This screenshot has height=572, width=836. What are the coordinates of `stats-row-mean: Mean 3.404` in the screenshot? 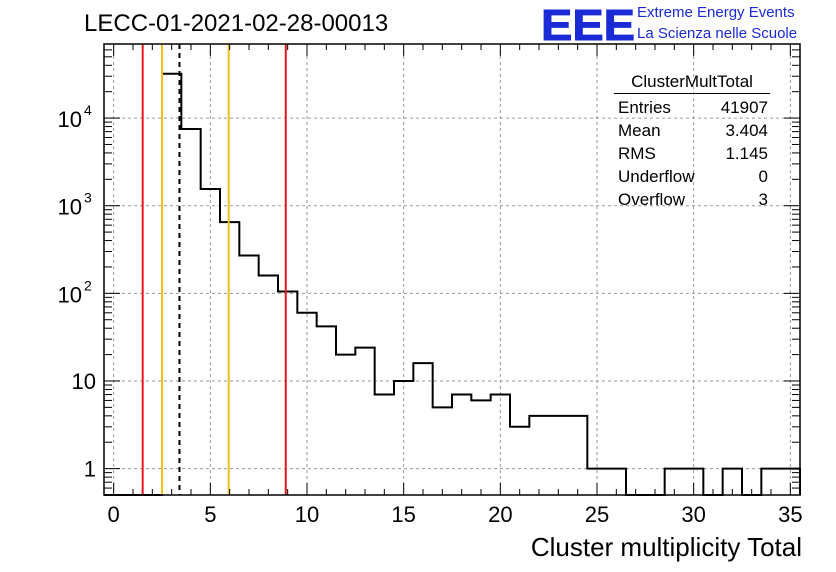 It's located at (692, 130).